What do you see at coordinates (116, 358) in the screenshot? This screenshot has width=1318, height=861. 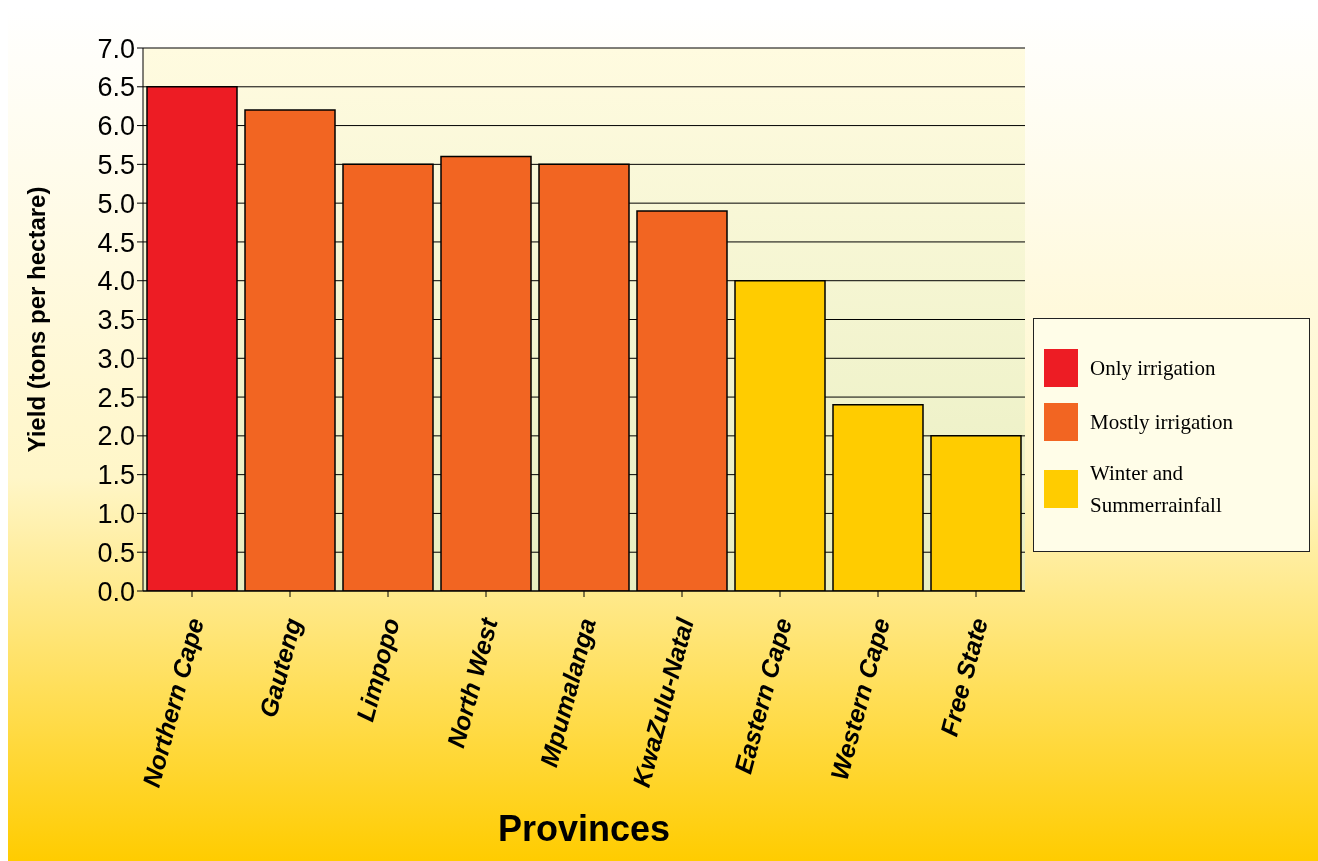 I see `y-tick-label: 3.0` at bounding box center [116, 358].